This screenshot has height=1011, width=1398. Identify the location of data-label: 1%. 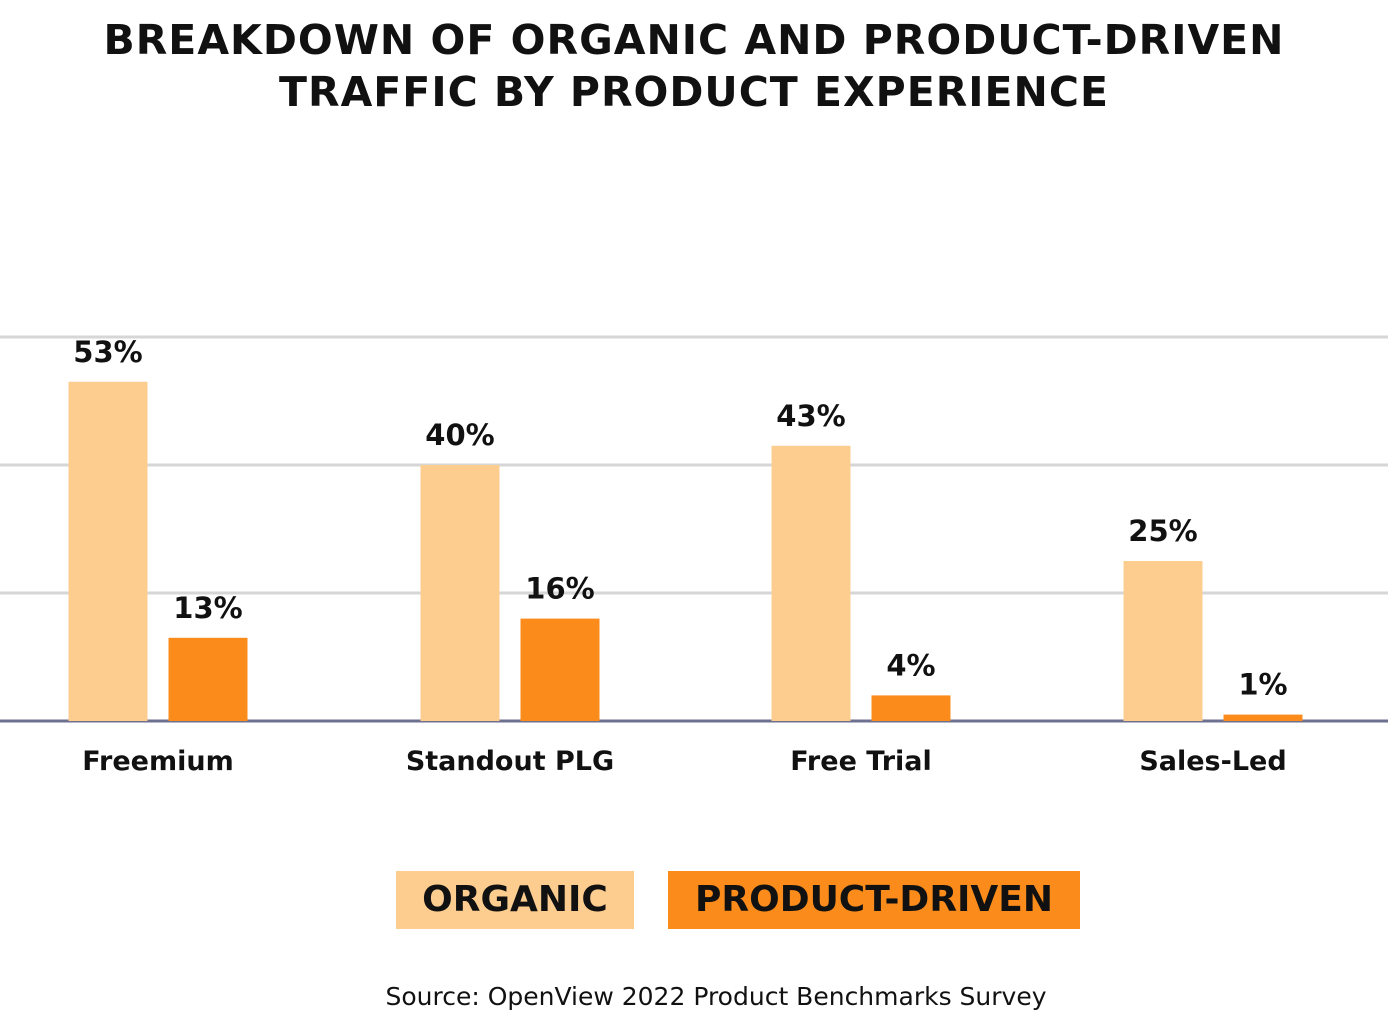
(1262, 685).